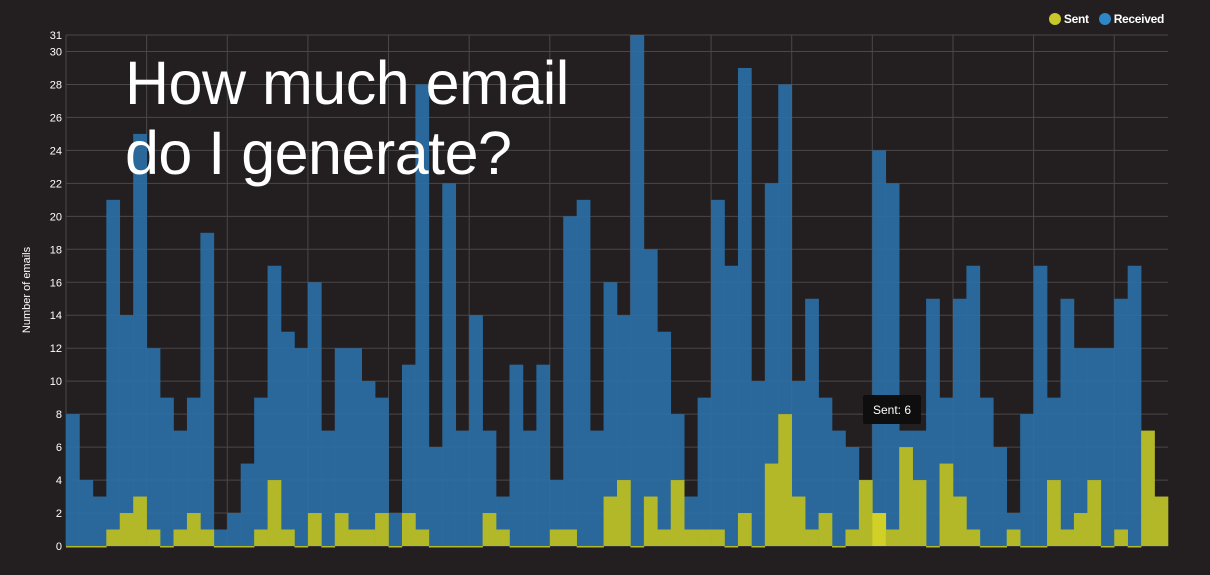 This screenshot has width=1210, height=575. What do you see at coordinates (1131, 19) in the screenshot?
I see `legend-item-received: Received` at bounding box center [1131, 19].